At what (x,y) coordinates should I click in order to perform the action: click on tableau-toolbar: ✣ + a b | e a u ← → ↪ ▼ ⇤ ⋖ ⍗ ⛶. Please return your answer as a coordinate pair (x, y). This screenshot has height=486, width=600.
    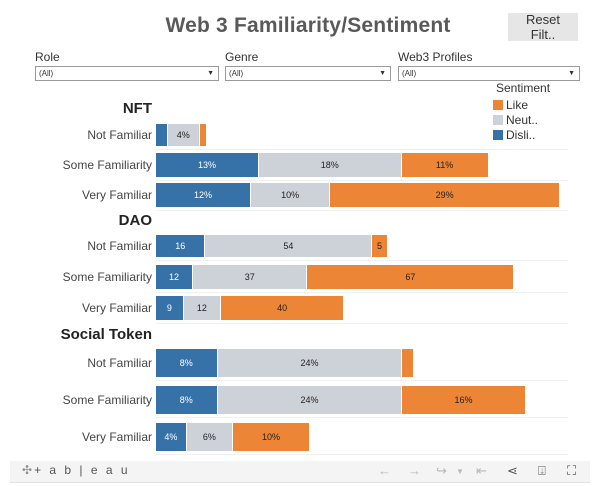
    Looking at the image, I should click on (300, 472).